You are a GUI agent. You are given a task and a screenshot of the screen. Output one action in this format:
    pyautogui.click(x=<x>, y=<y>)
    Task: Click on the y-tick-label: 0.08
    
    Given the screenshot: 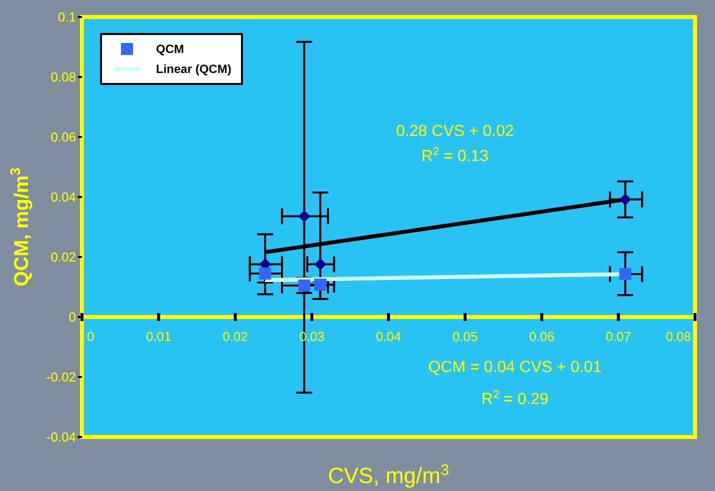 What is the action you would take?
    pyautogui.click(x=63, y=77)
    